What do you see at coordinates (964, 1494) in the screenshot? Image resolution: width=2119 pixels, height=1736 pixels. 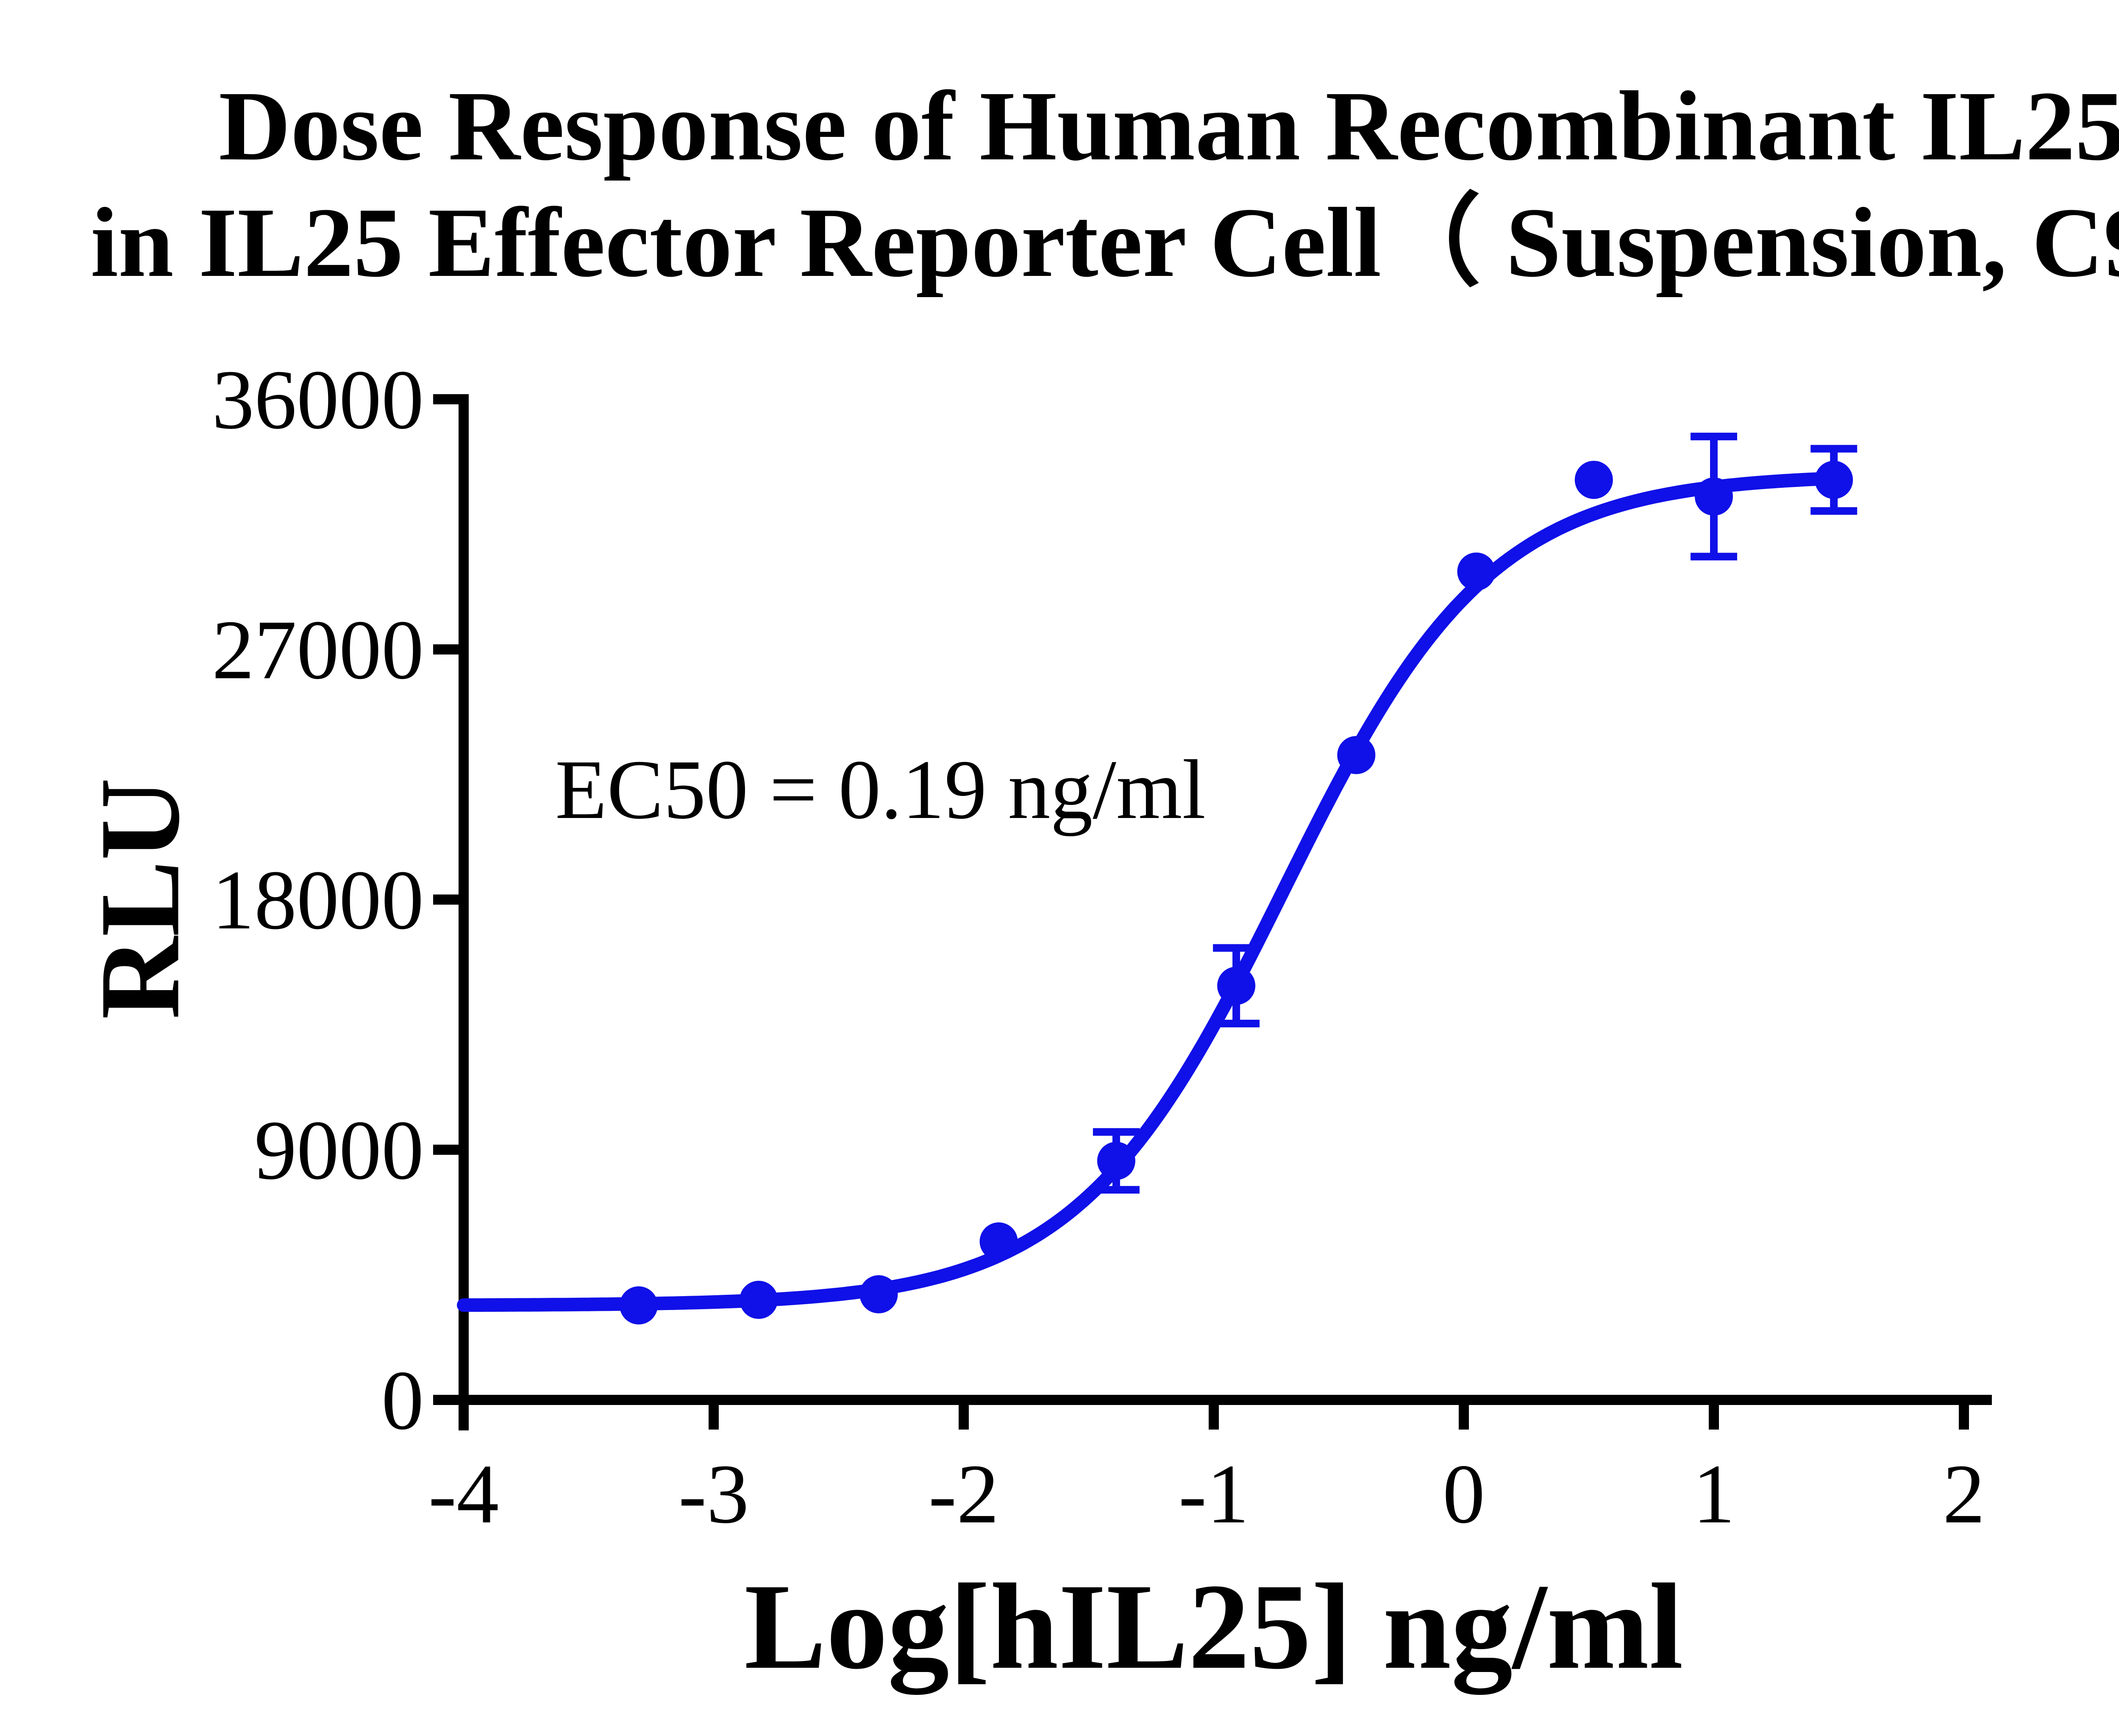 I see `x-tick-label: -2` at bounding box center [964, 1494].